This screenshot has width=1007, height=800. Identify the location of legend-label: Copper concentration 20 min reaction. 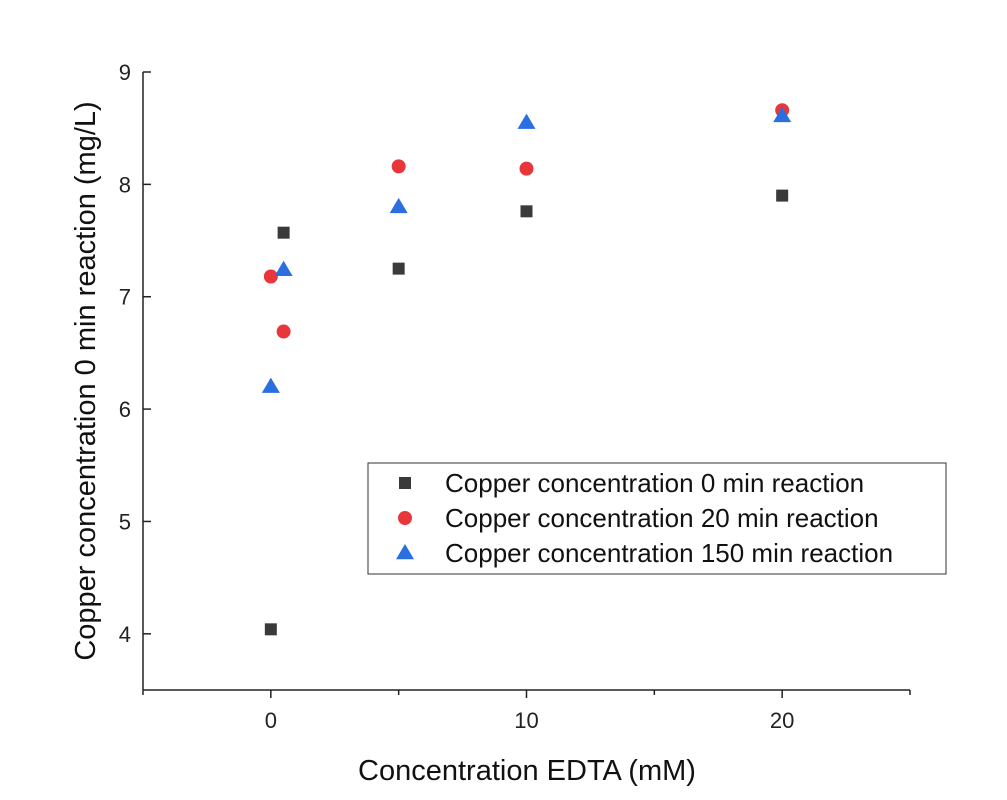
(662, 518).